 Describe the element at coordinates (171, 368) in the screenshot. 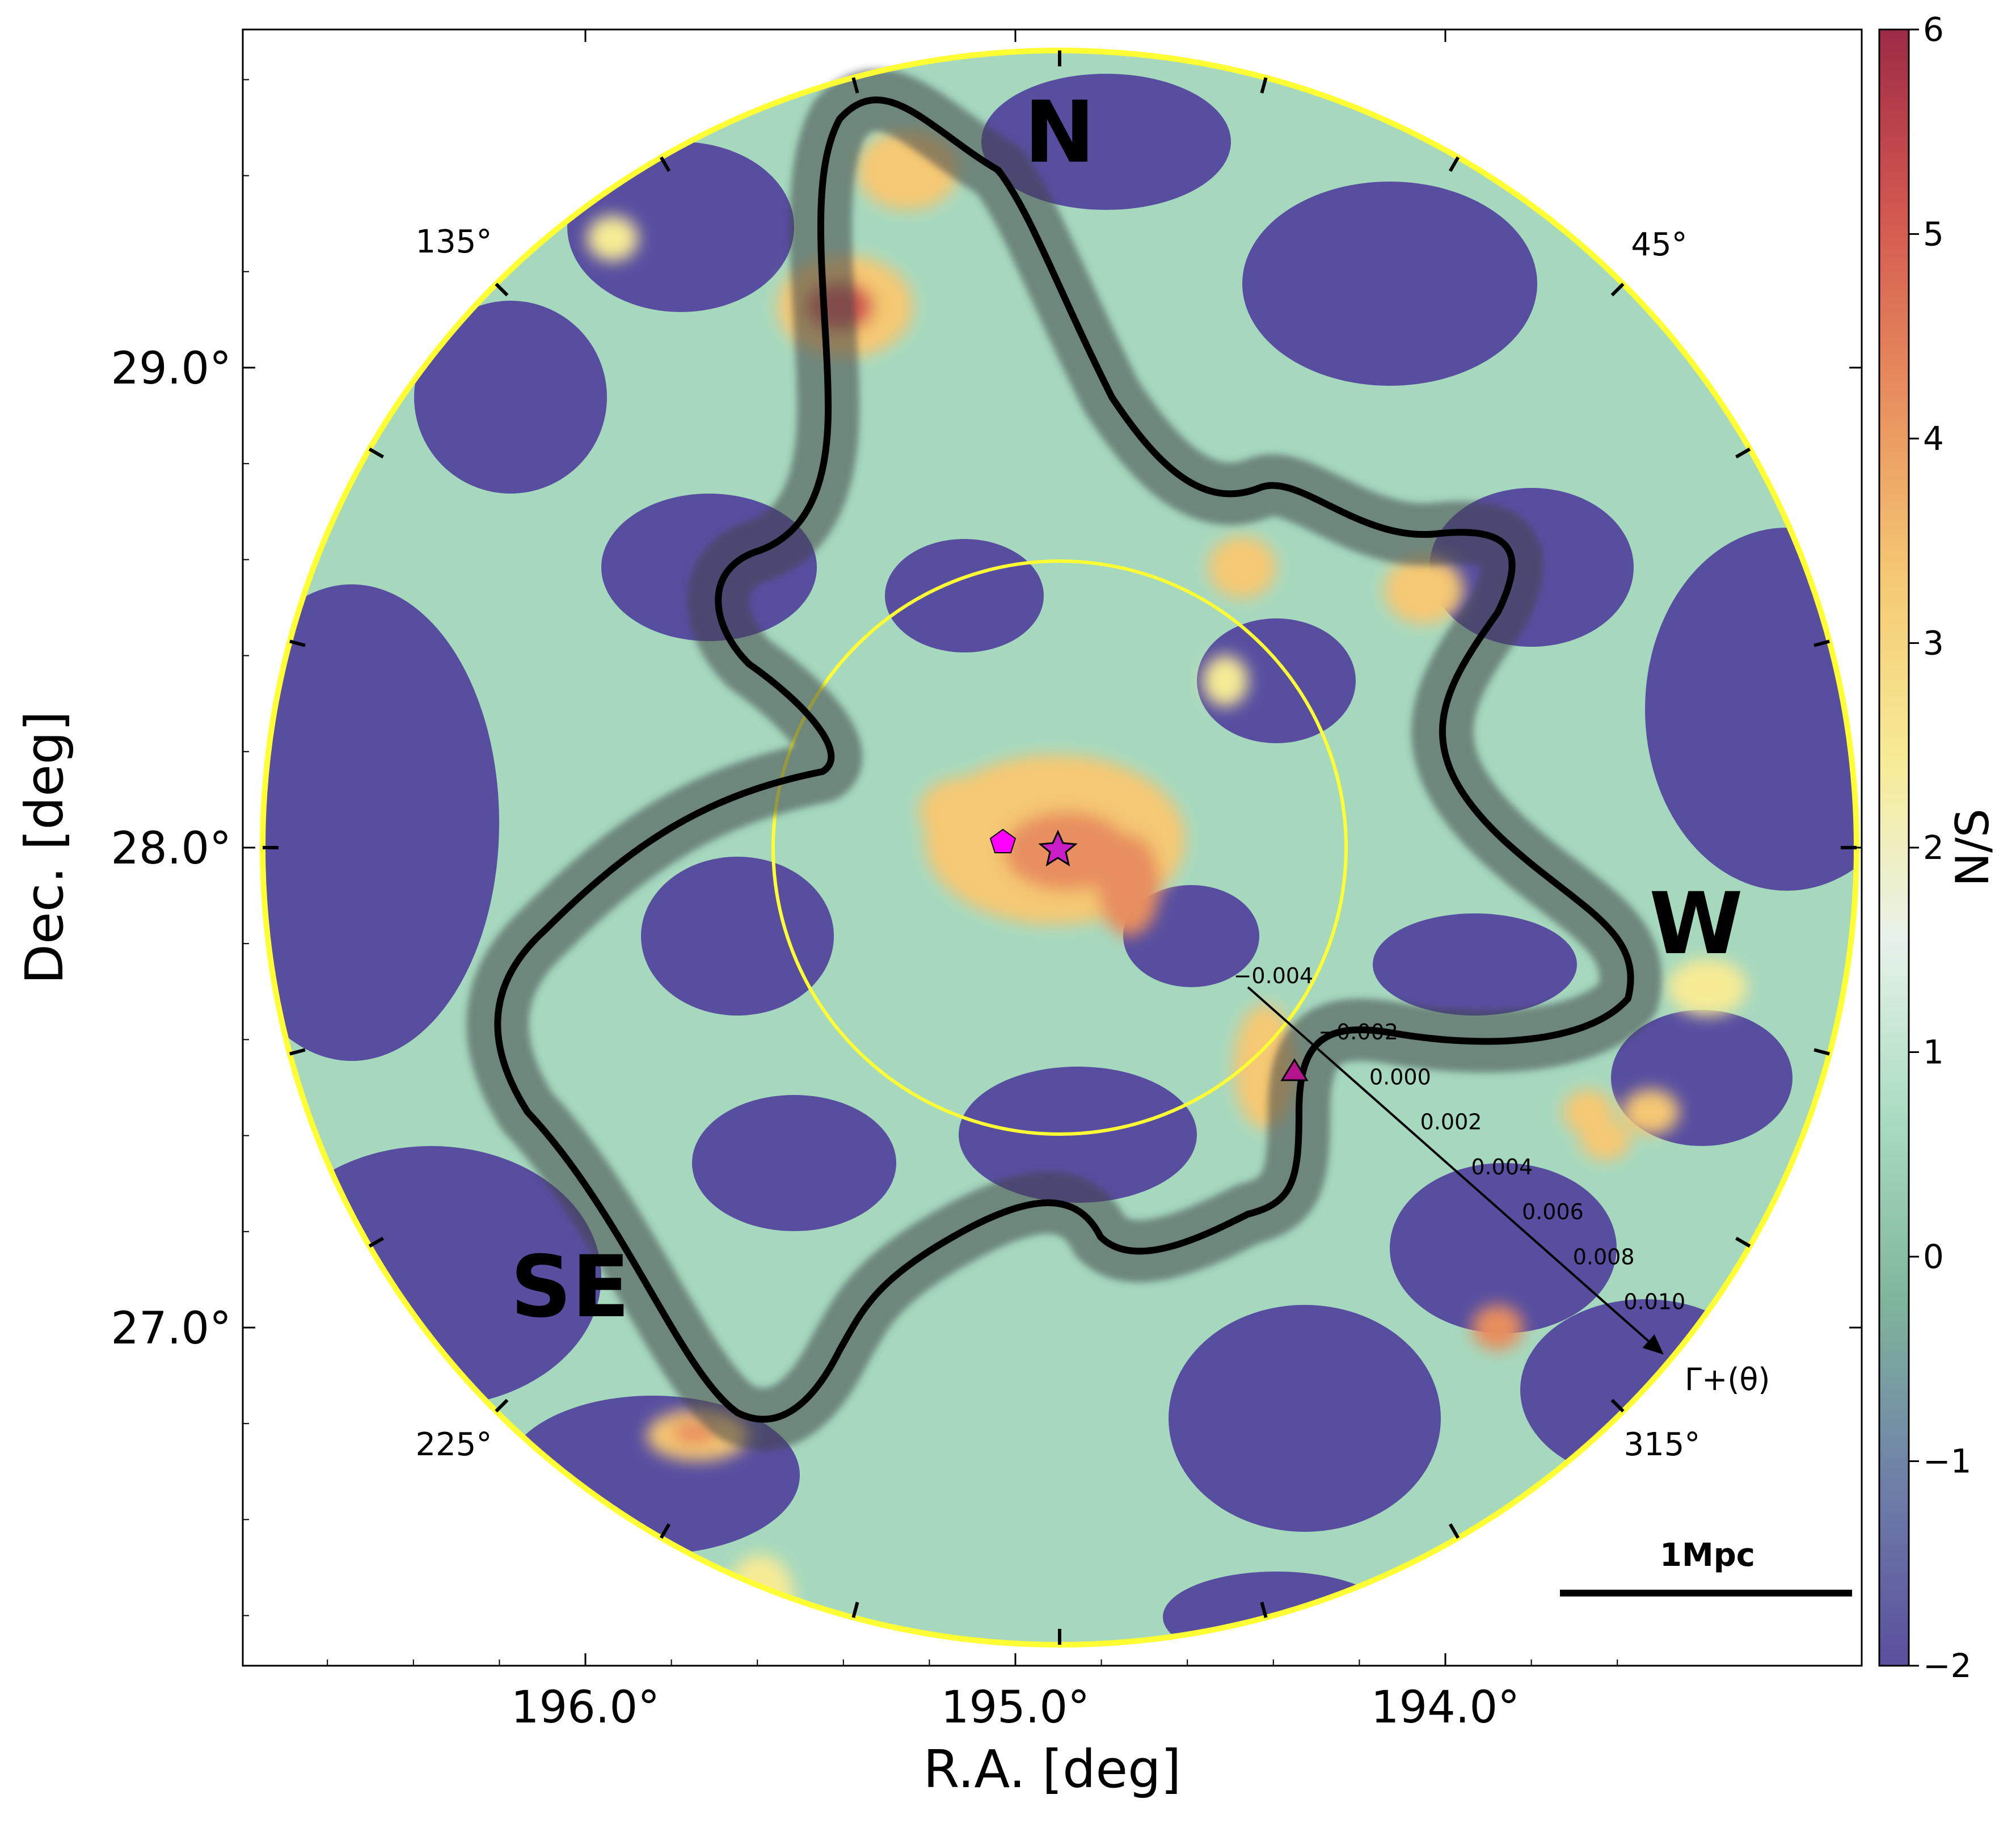

I see `y-tick-label: 29.0°` at that location.